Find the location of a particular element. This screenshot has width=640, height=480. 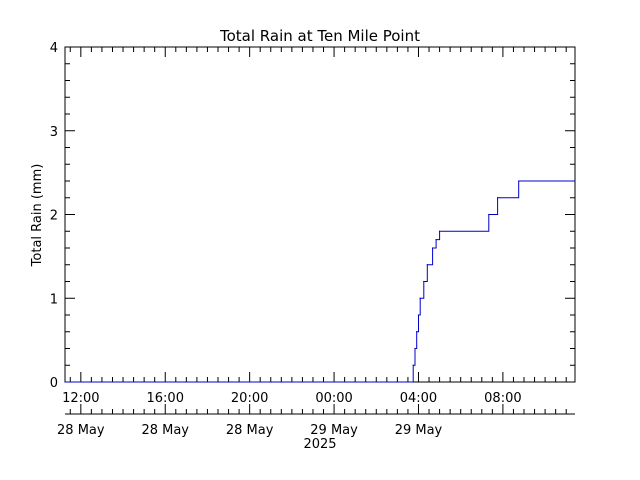

x-tick-label: 16:00 is located at coordinates (165, 398).